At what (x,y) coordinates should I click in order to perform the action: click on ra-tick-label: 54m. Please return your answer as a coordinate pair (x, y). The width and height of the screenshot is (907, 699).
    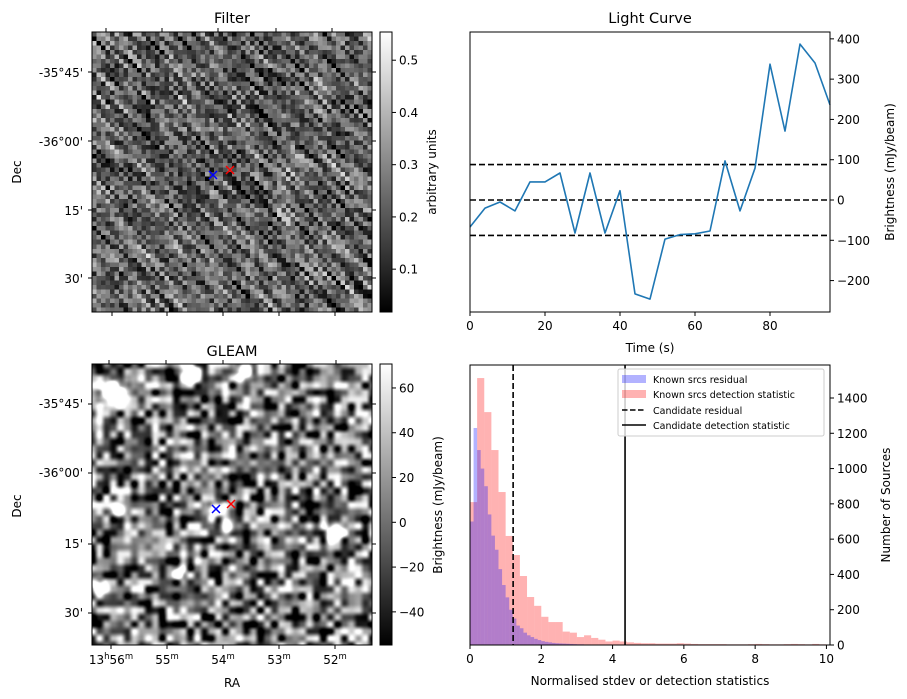
    Looking at the image, I should click on (223, 659).